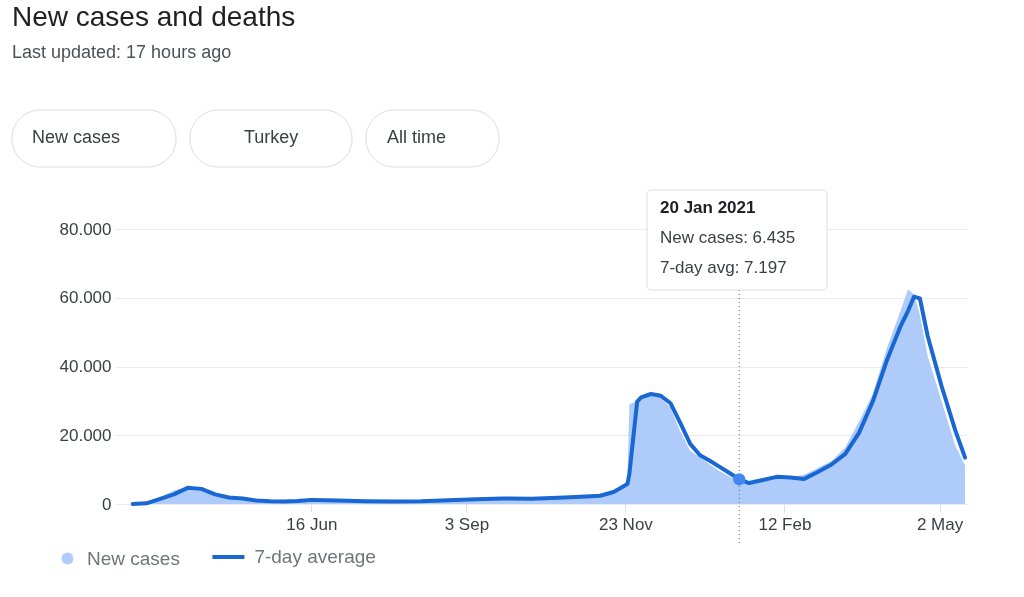  I want to click on annotation: 7-day avg: 7.197, so click(723, 267).